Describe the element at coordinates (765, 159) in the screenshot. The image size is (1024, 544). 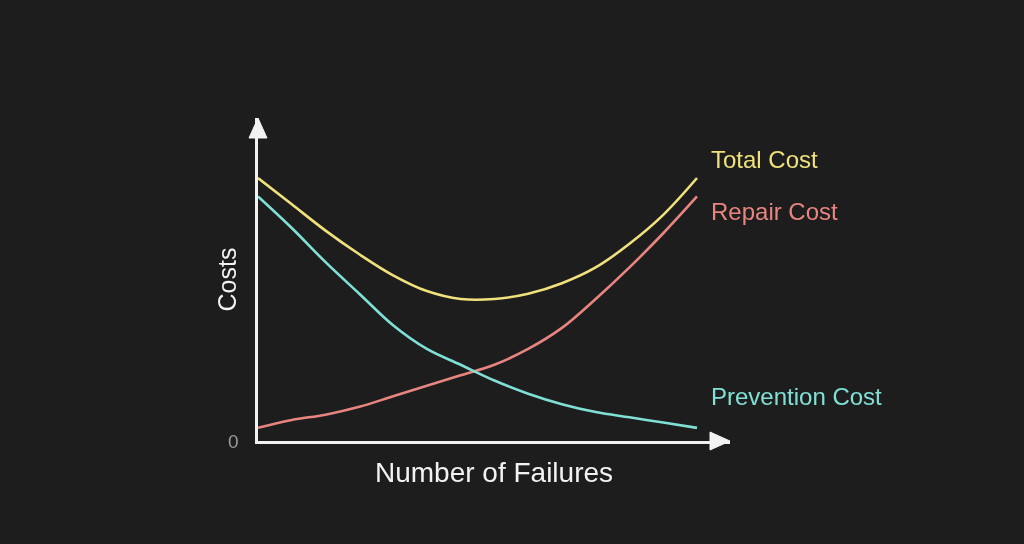
I see `series-label: Total Cost` at that location.